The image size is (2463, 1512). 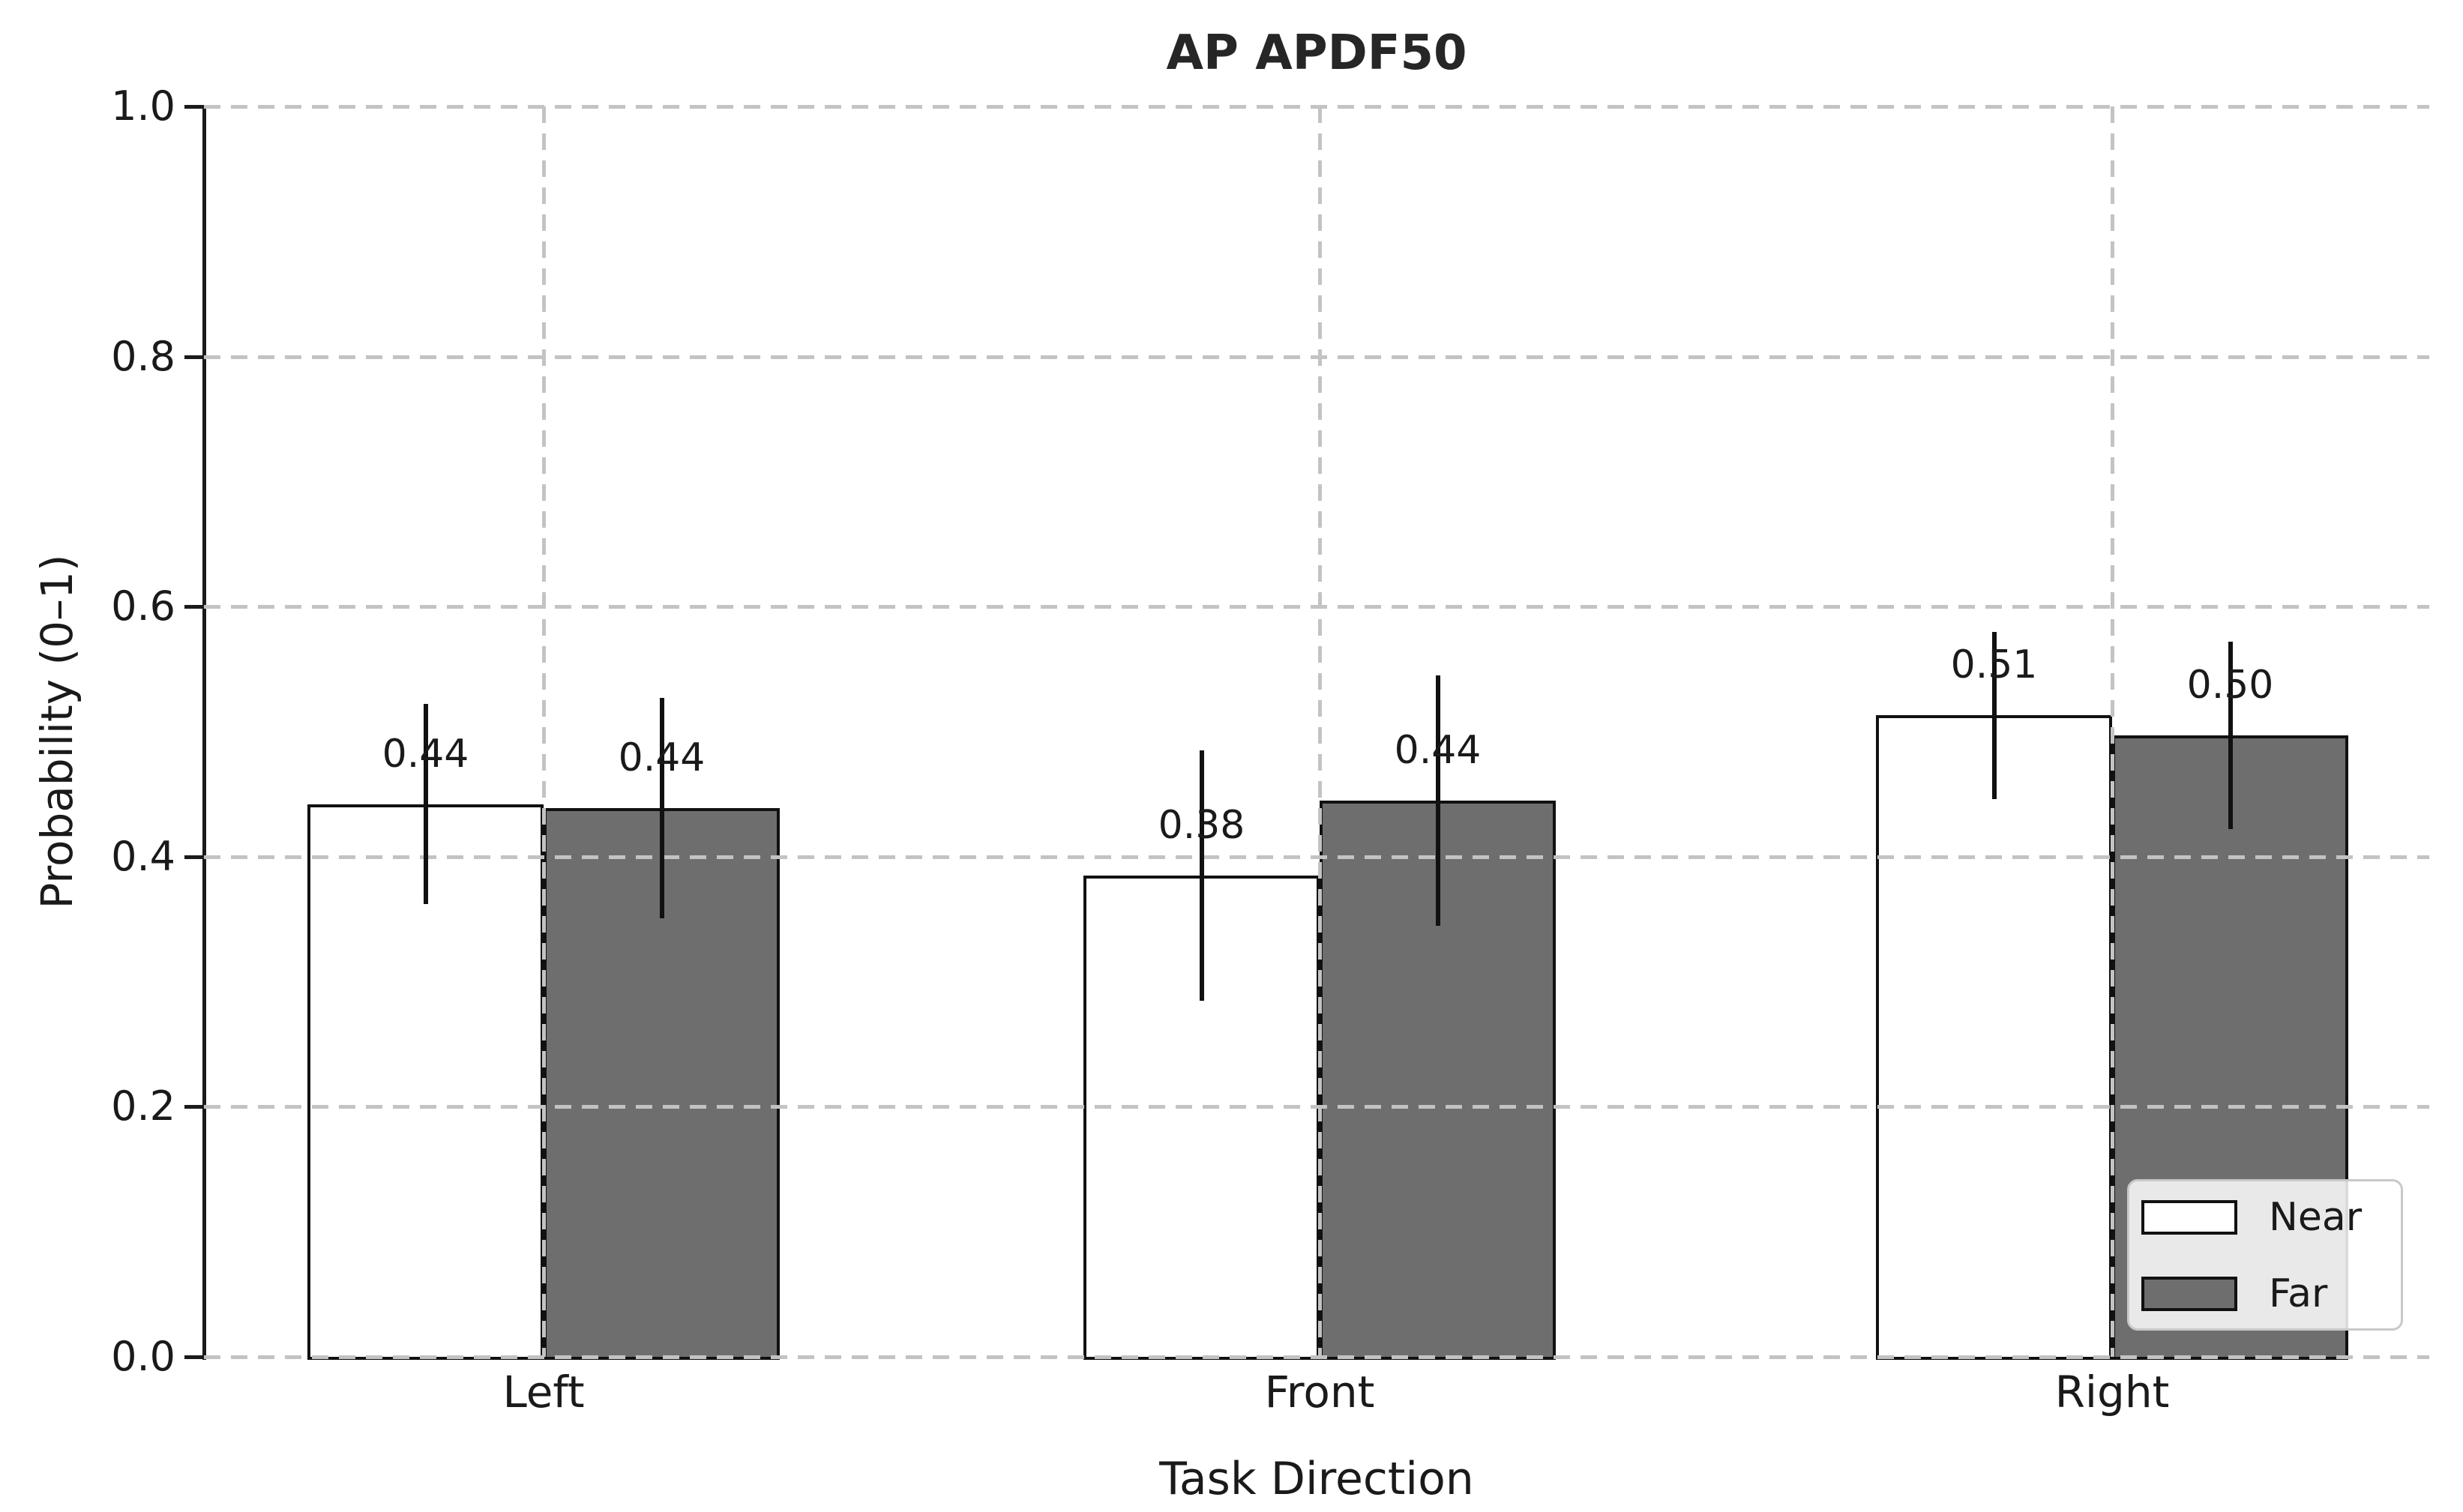 What do you see at coordinates (1316, 857) in the screenshot?
I see `gridline-horizontal-0.4` at bounding box center [1316, 857].